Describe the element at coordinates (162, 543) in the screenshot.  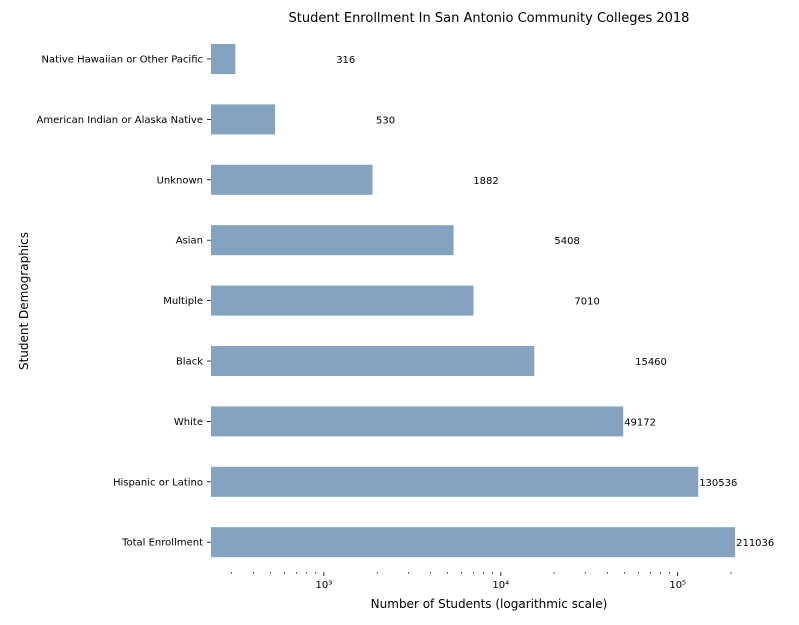
I see `category-label: Total Enrollment` at that location.